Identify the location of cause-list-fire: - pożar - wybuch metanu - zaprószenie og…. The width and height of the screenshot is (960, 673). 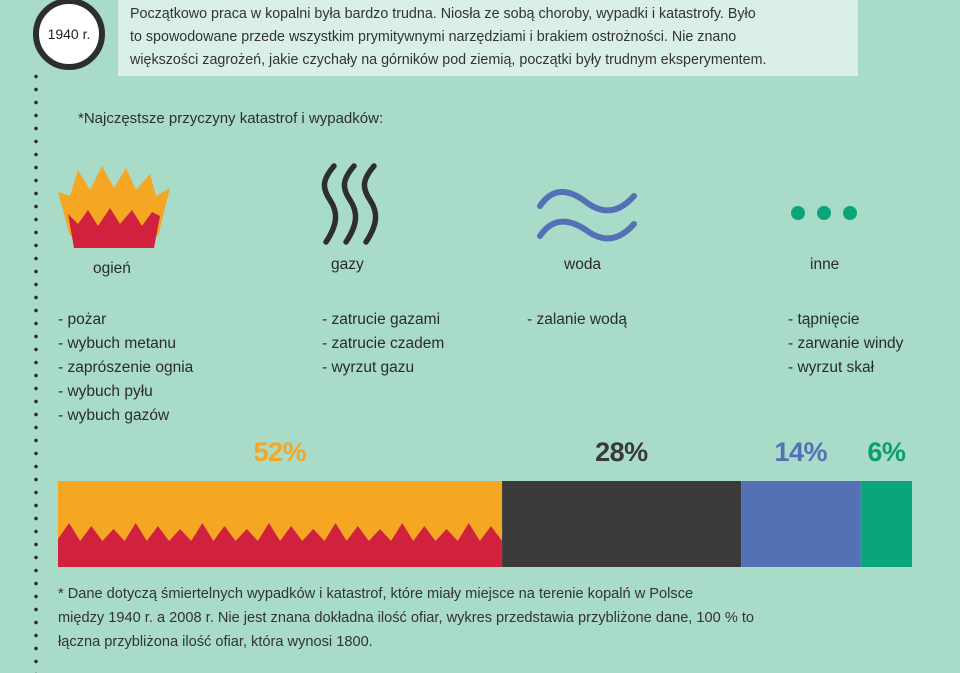
(125, 368).